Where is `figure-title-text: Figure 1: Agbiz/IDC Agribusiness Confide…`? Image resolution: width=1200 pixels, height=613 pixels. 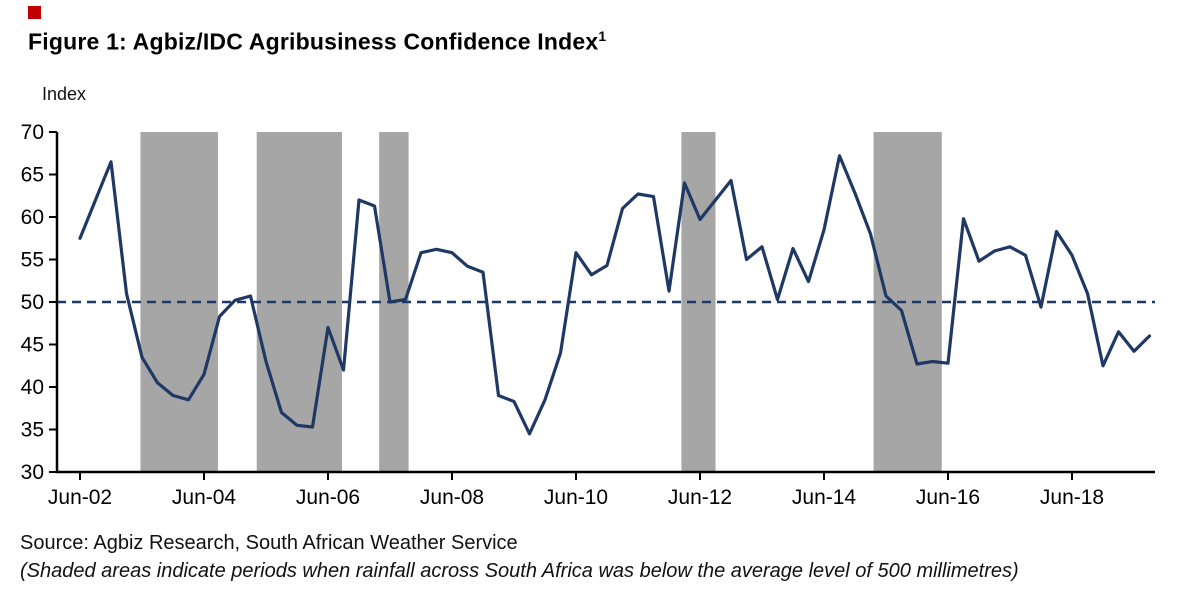 figure-title-text: Figure 1: Agbiz/IDC Agribusiness Confide… is located at coordinates (313, 41).